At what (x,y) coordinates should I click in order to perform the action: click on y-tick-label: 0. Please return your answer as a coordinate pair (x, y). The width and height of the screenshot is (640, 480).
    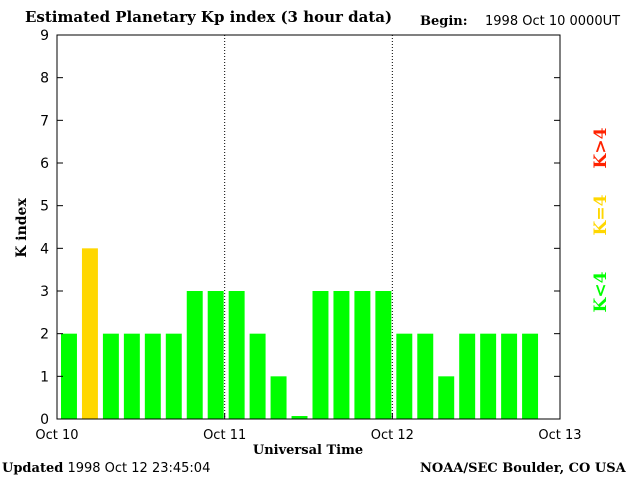
    Looking at the image, I should click on (44, 420).